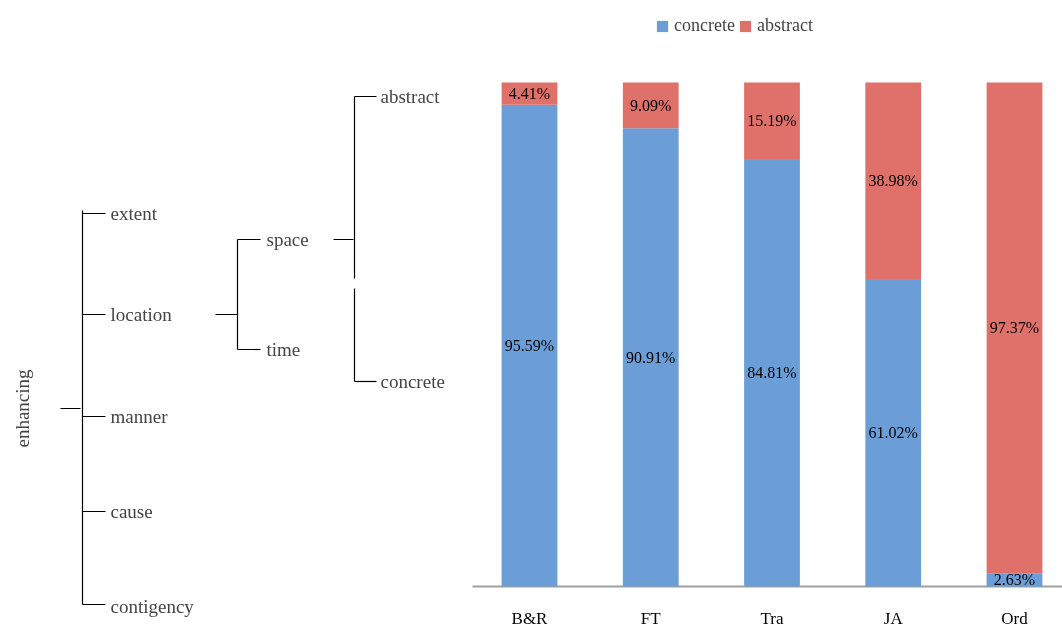  I want to click on text: location, so click(141, 314).